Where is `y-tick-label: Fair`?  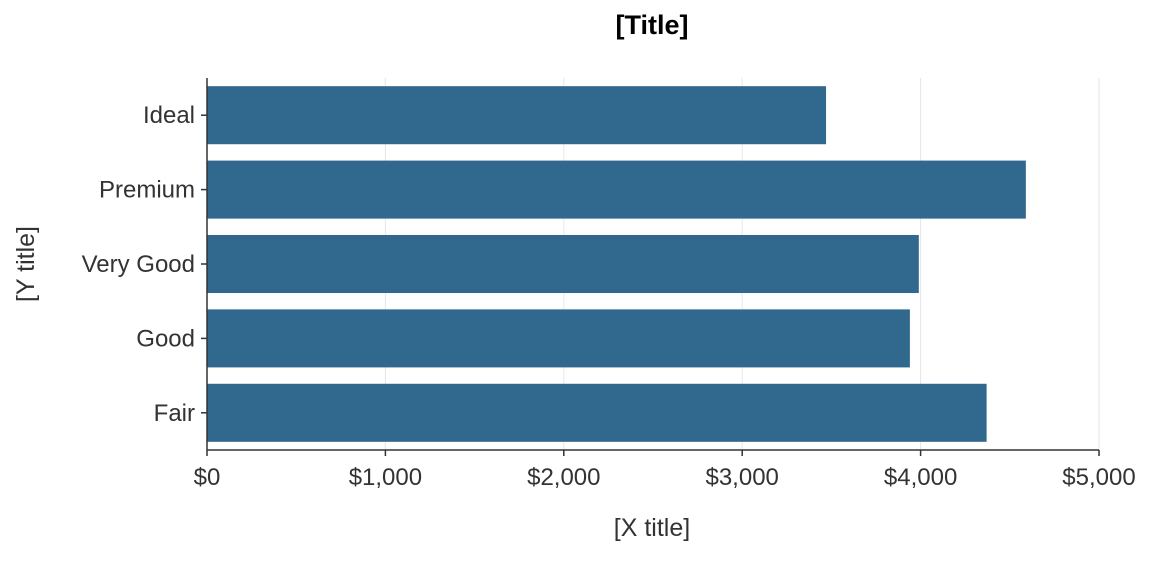
y-tick-label: Fair is located at coordinates (174, 413).